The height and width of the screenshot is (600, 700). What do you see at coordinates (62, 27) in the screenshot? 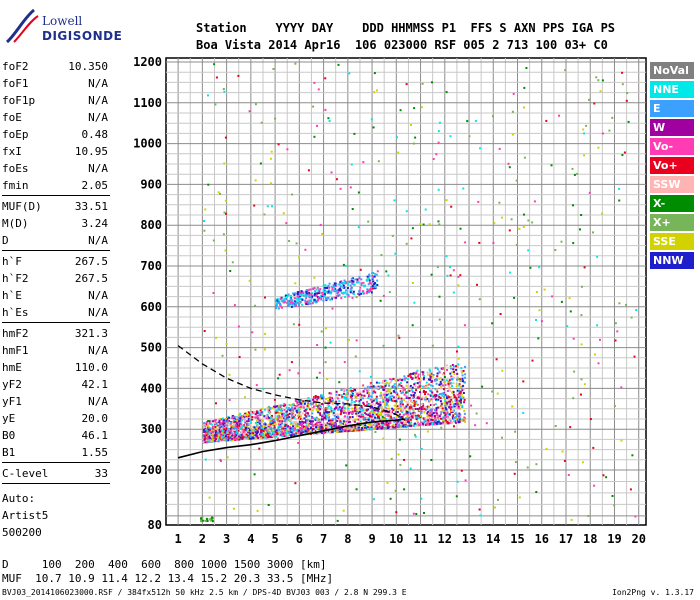
I see `logo: Lowell DIGISONDE` at bounding box center [62, 27].